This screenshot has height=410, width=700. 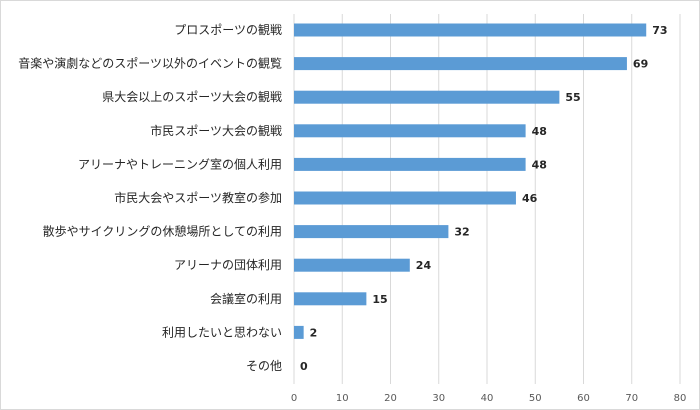 I want to click on x-tick-label: 20, so click(x=390, y=398).